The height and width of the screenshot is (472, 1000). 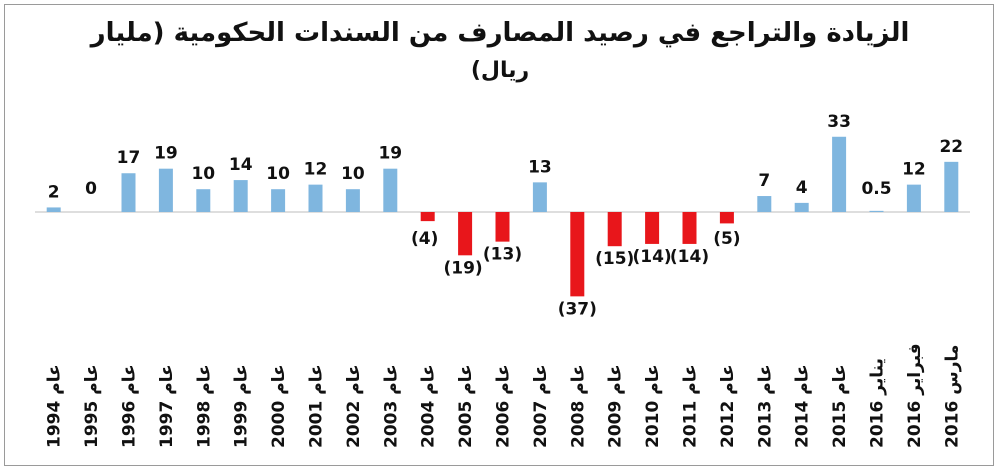 I want to click on category-tick-label: 2008 عام, so click(x=578, y=406).